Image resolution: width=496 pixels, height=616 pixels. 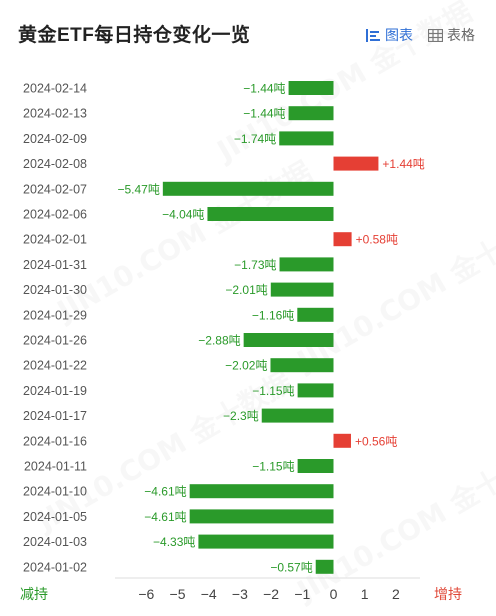 What do you see at coordinates (219, 341) in the screenshot?
I see `data-label: −2.88吨` at bounding box center [219, 341].